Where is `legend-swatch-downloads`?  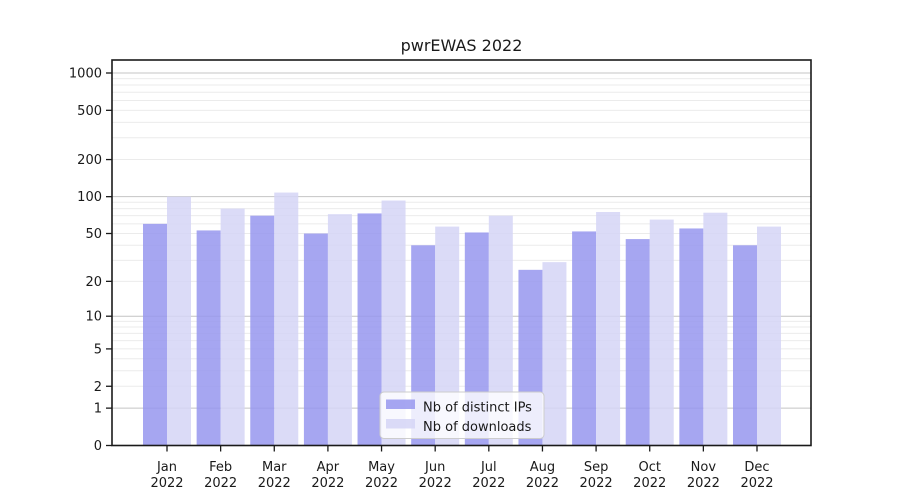 legend-swatch-downloads is located at coordinates (400, 424).